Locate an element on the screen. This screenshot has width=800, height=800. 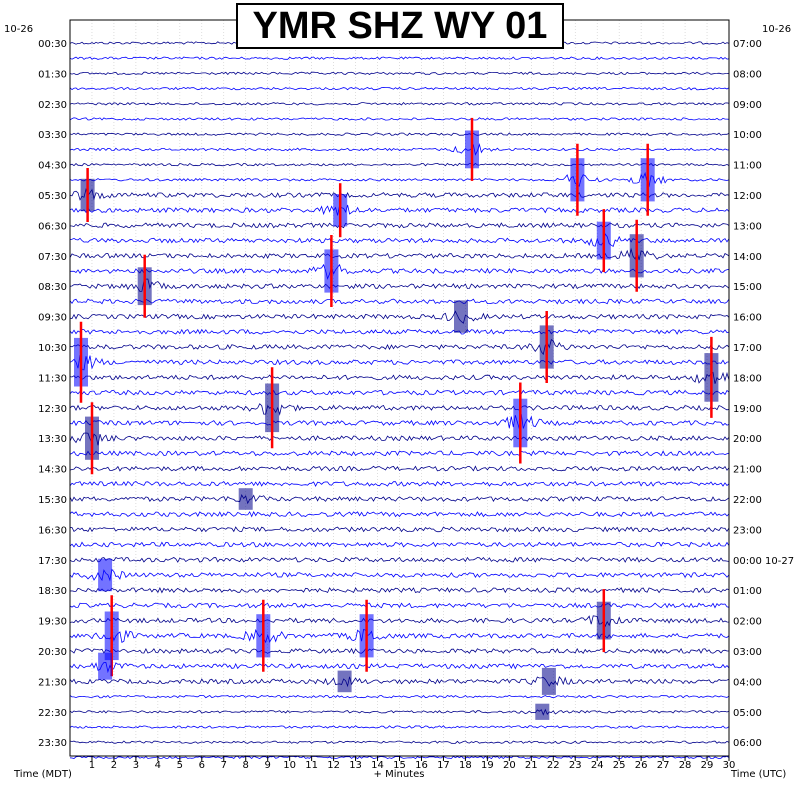
left-time-label: 08:30 is located at coordinates (52, 287).